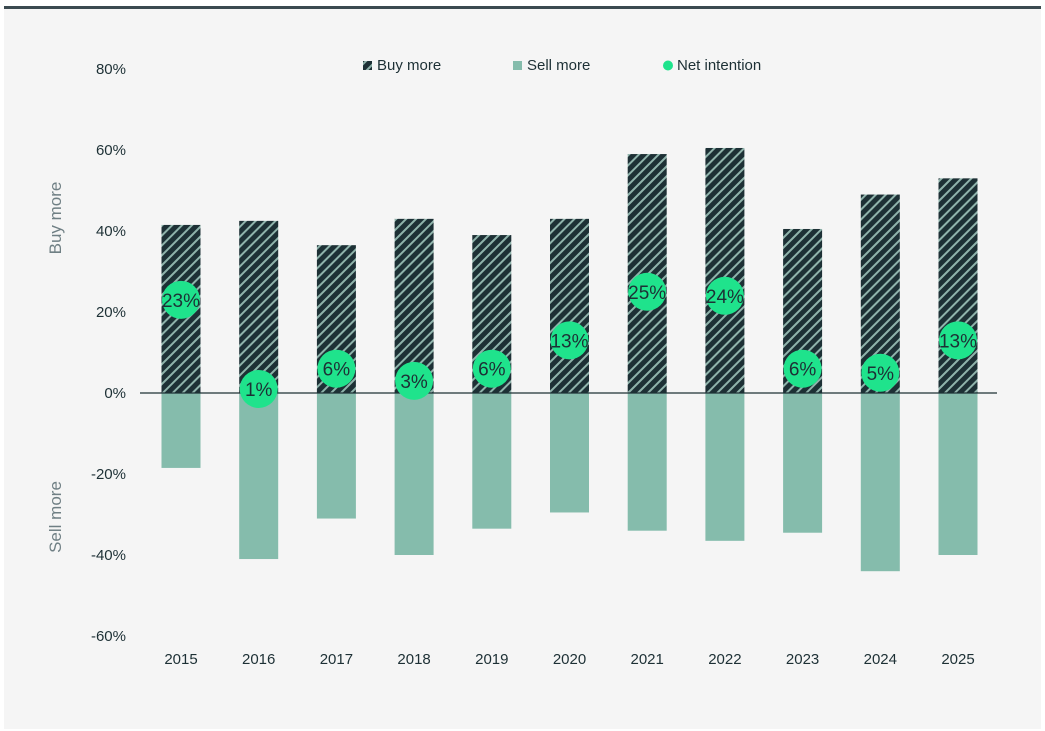 Image resolution: width=1045 pixels, height=731 pixels. What do you see at coordinates (569, 305) in the screenshot?
I see `bar-buy-more-2020` at bounding box center [569, 305].